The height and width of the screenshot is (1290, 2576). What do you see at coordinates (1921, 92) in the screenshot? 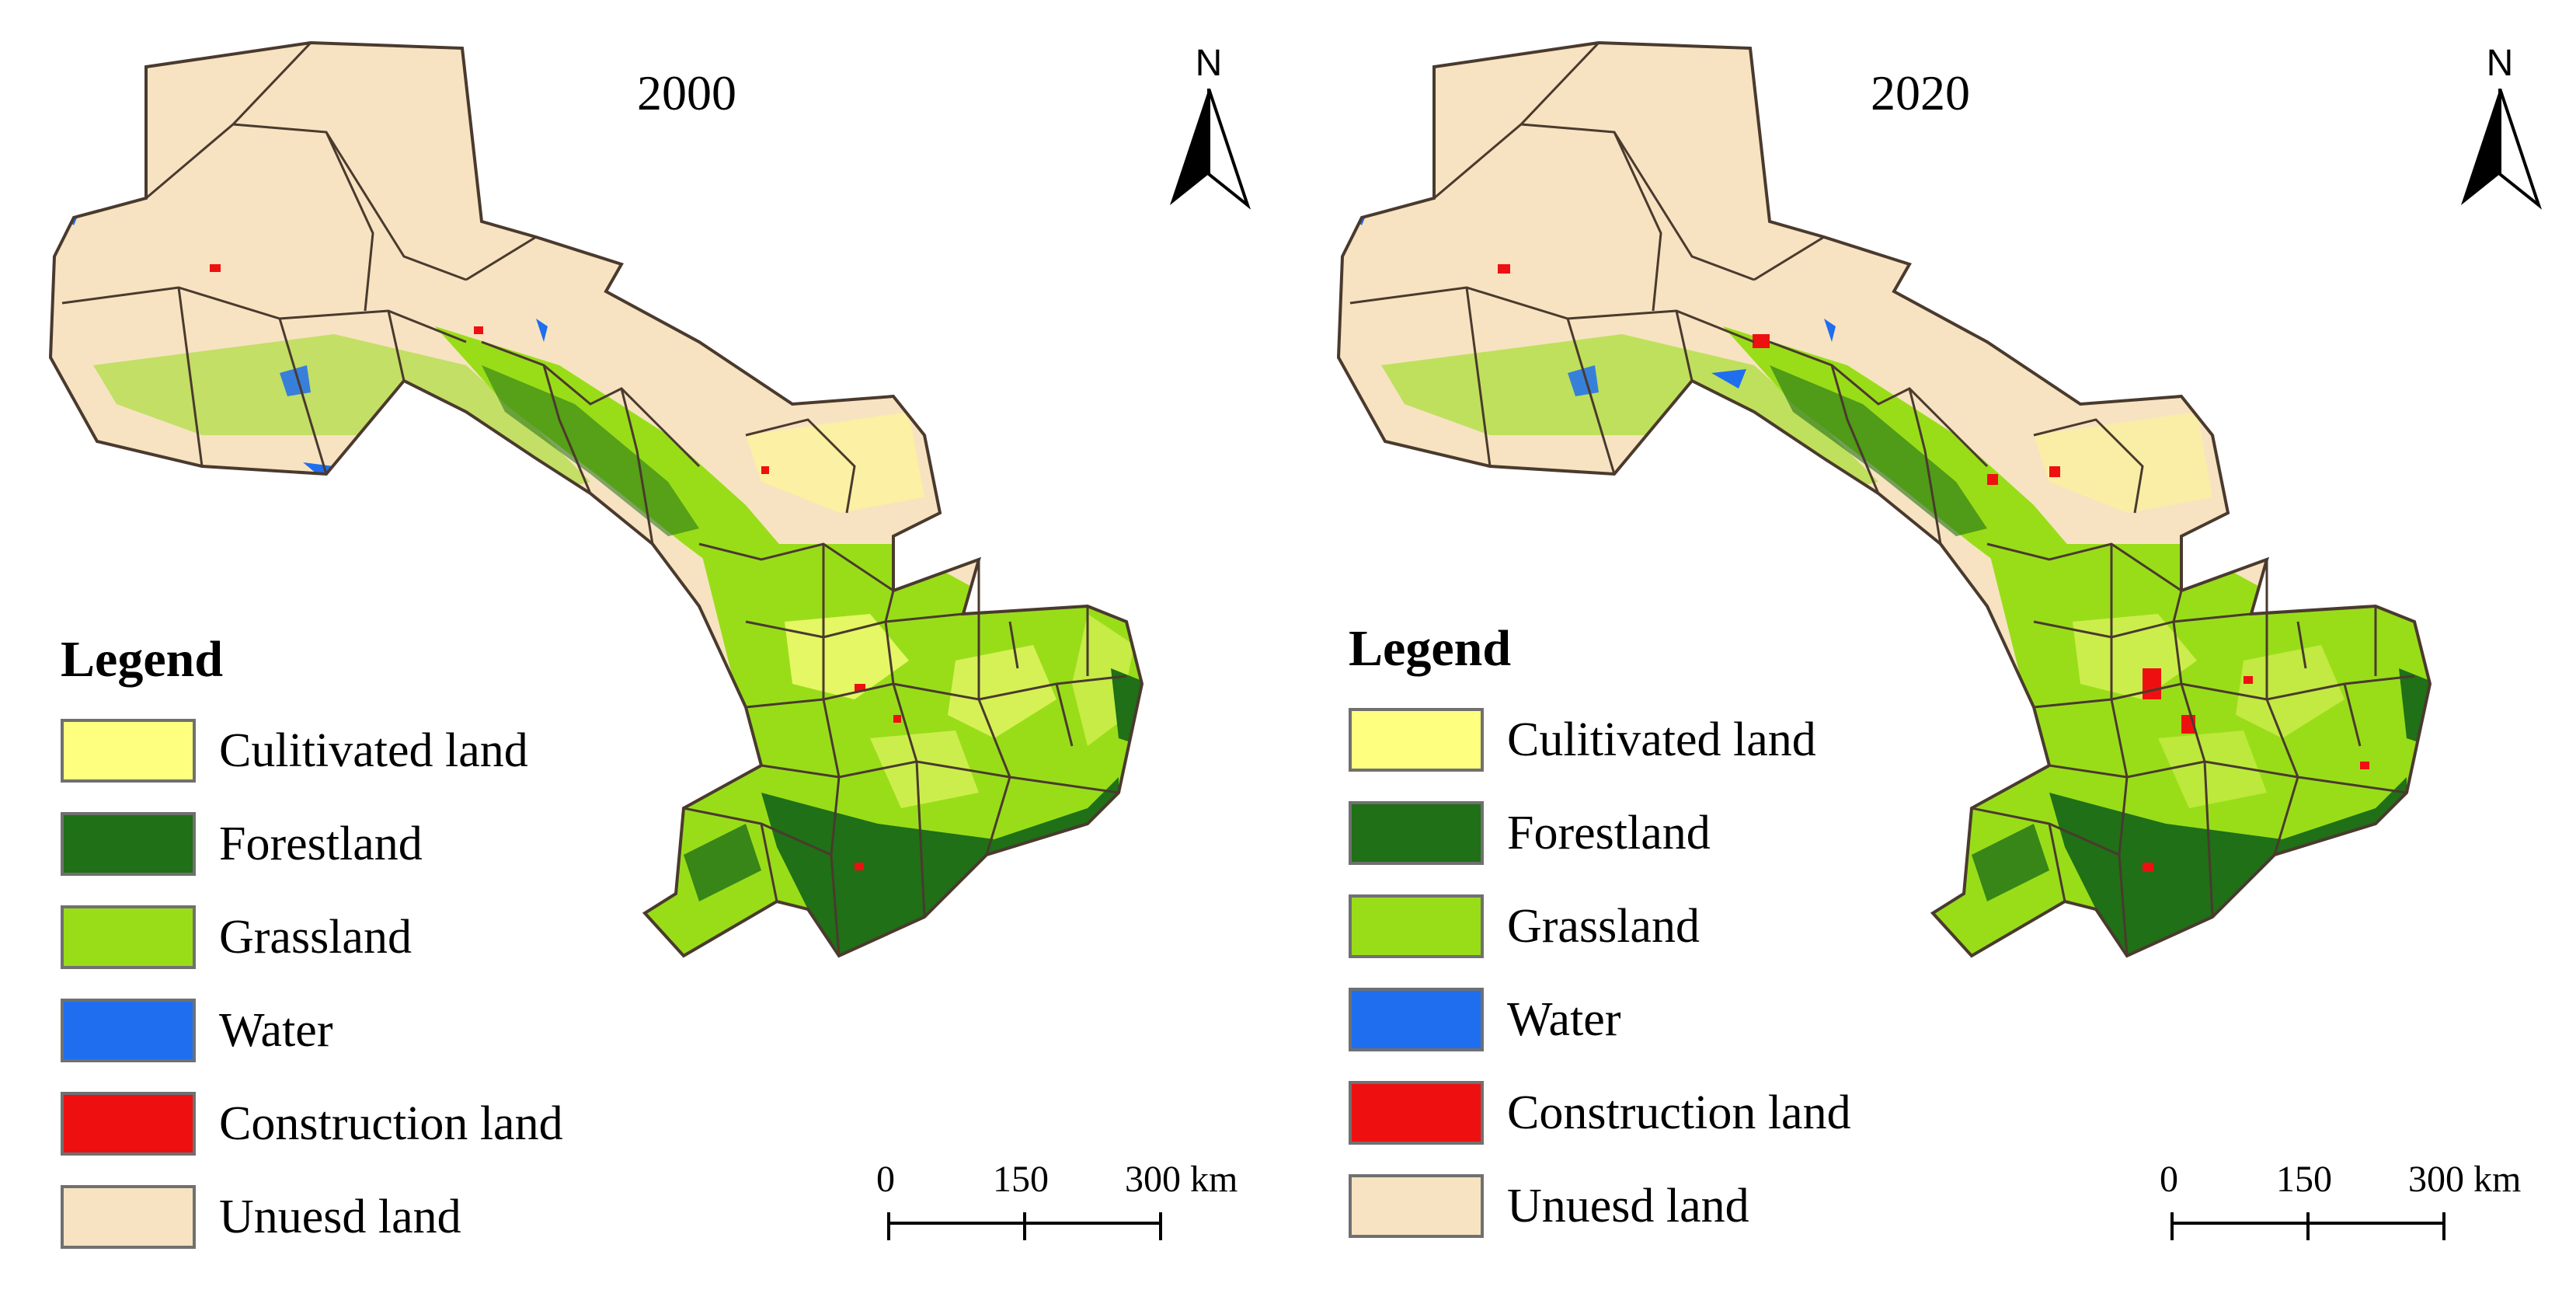
I see `map-year-label: 2020` at bounding box center [1921, 92].